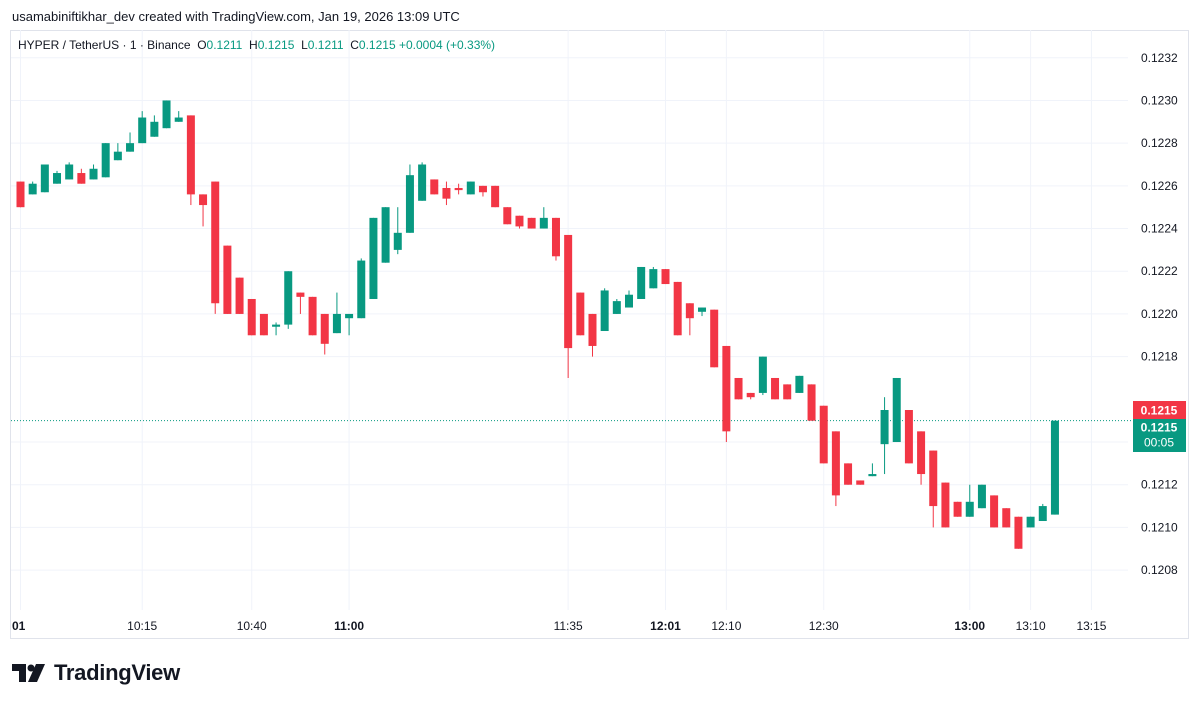  What do you see at coordinates (96, 673) in the screenshot?
I see `tradingview-branding: TradingView` at bounding box center [96, 673].